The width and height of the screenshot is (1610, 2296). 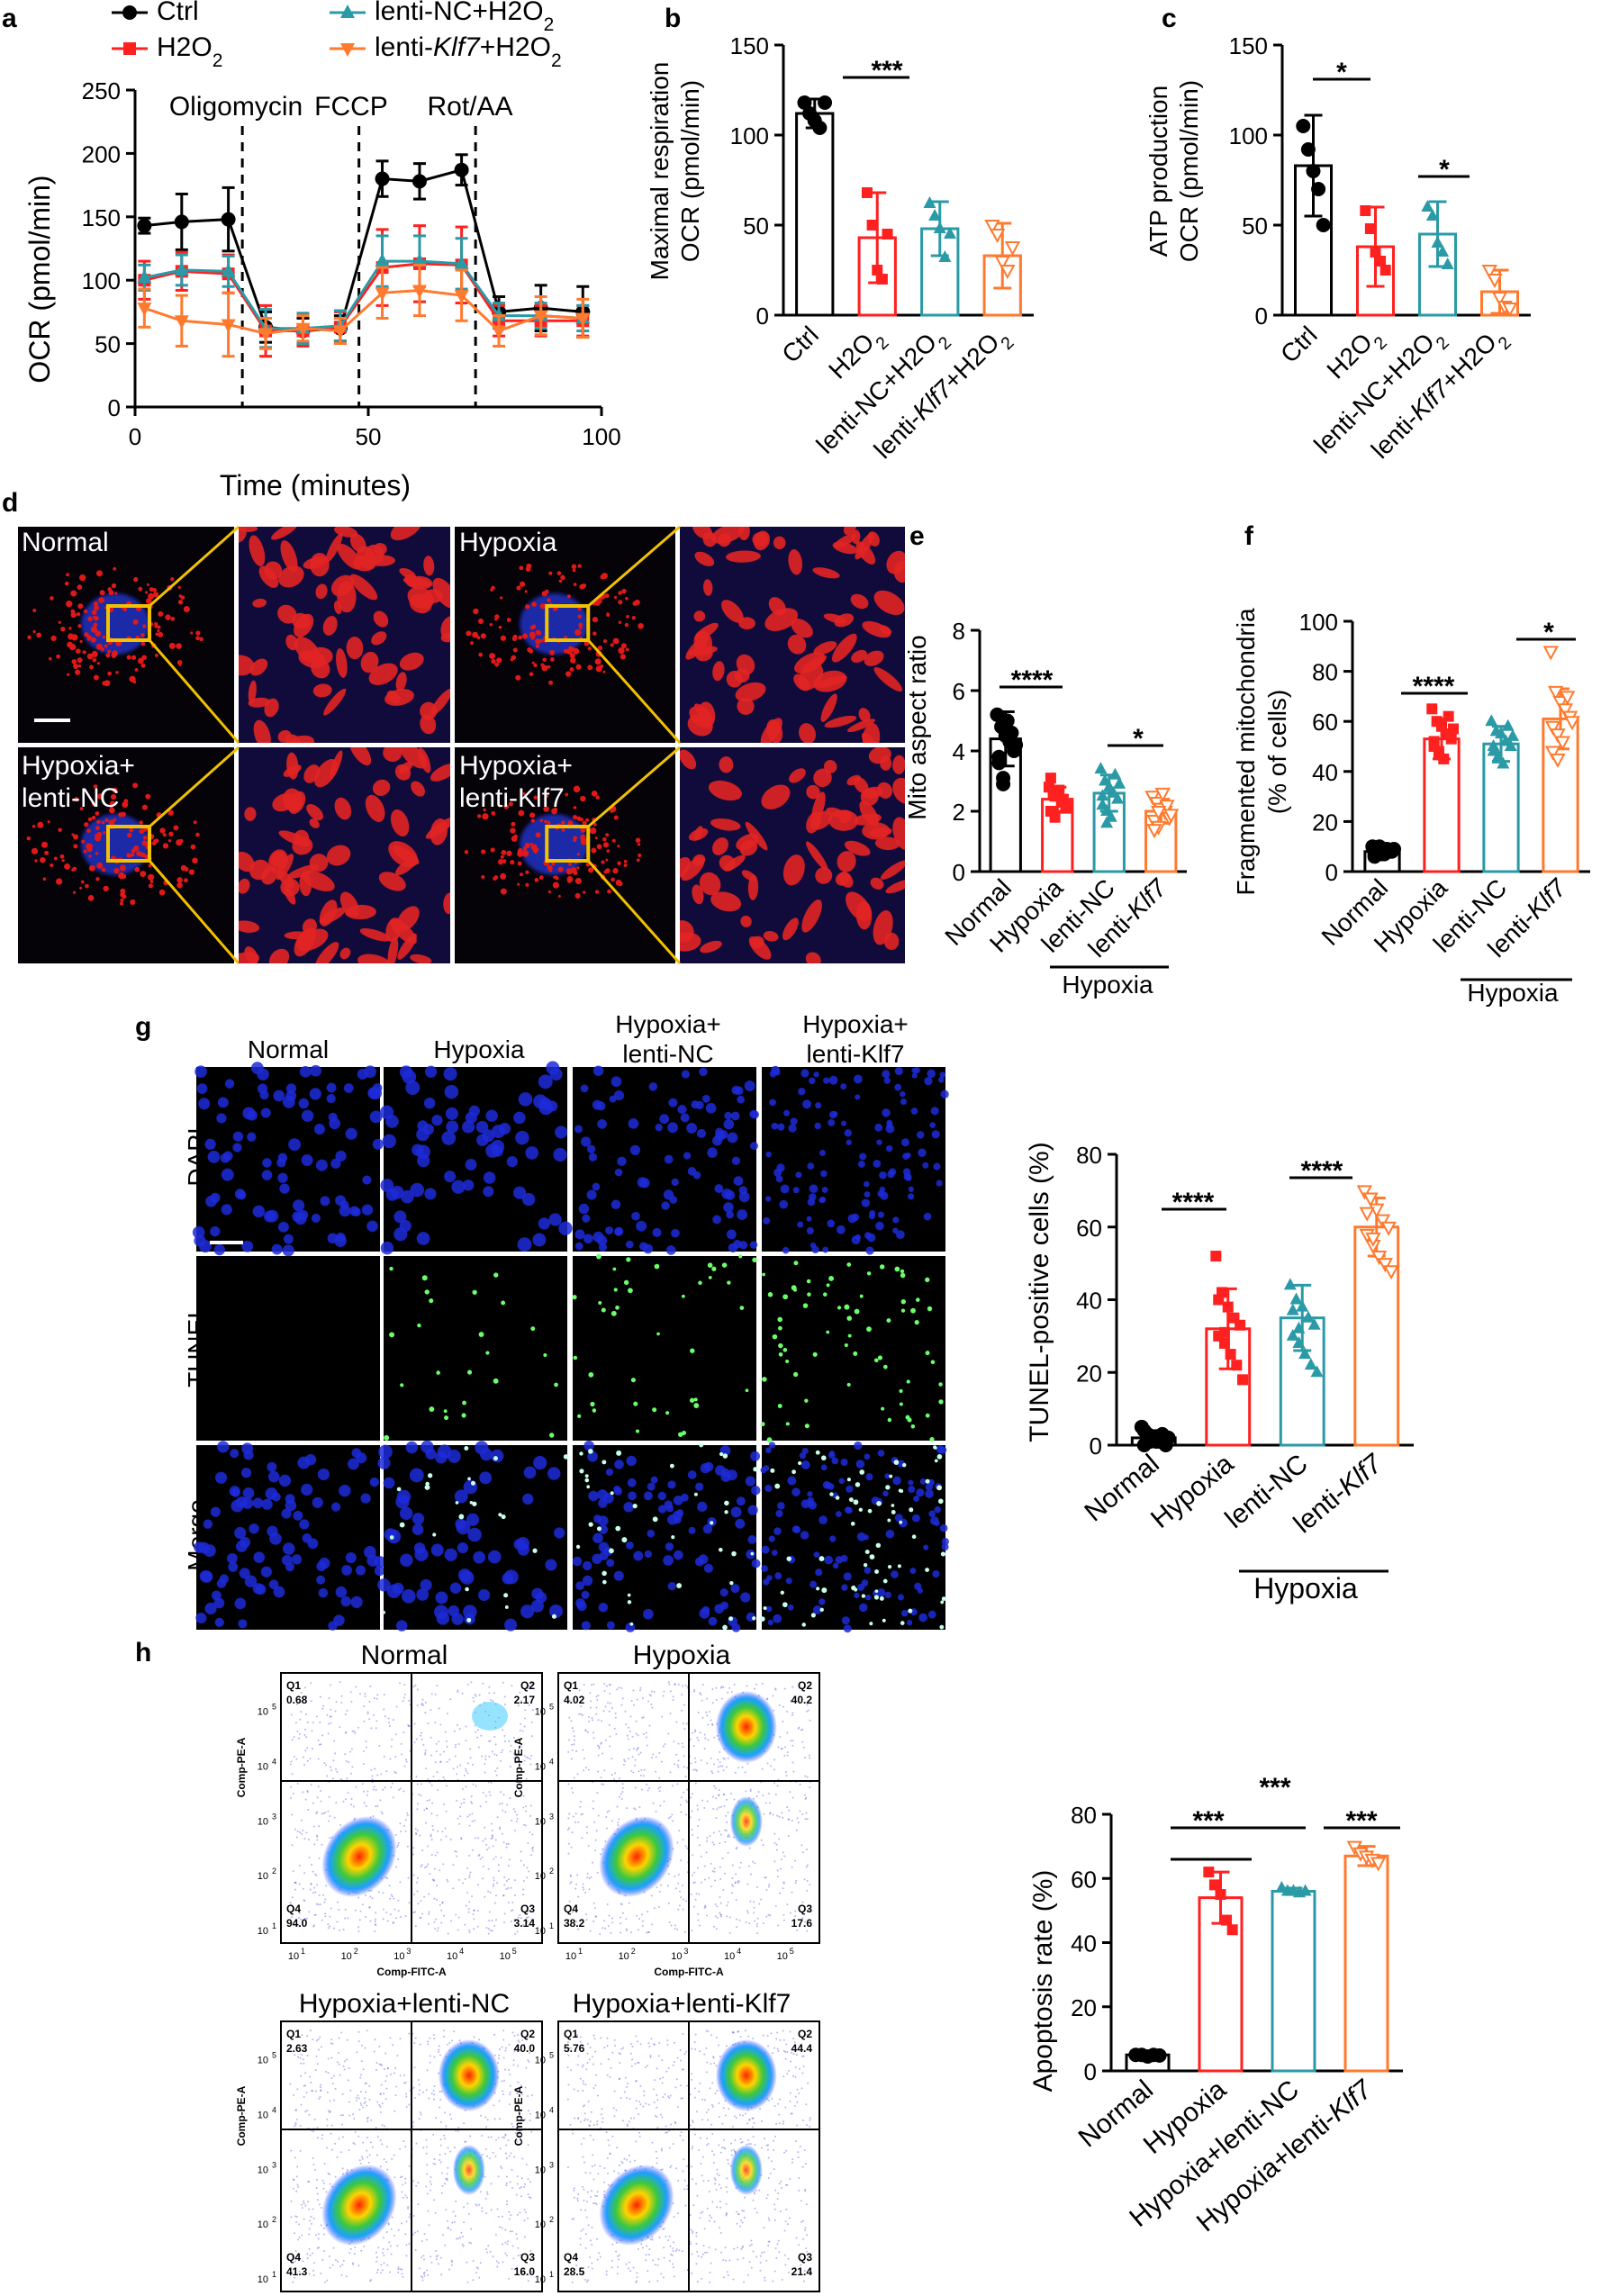 What do you see at coordinates (746, 1727) in the screenshot?
I see `population-late-apoptotic` at bounding box center [746, 1727].